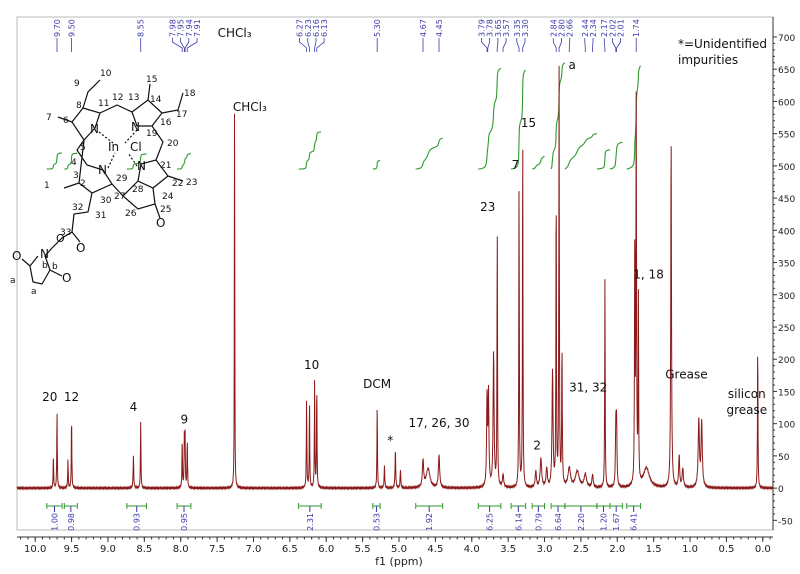  I want to click on integral-value: 1.20, so click(603, 522).